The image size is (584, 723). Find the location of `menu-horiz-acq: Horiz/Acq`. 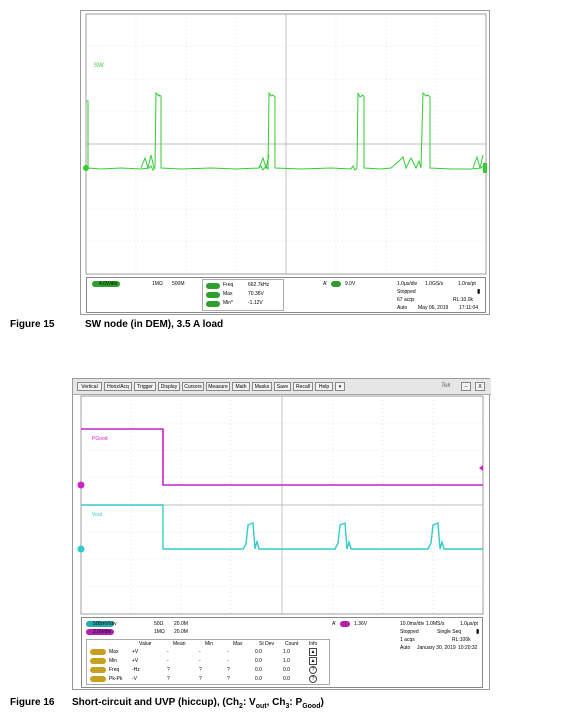

menu-horiz-acq: Horiz/Acq is located at coordinates (118, 386).